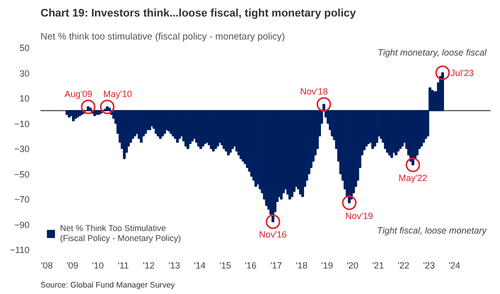 This screenshot has width=500, height=294. What do you see at coordinates (22, 123) in the screenshot?
I see `y-tick-label: −10` at bounding box center [22, 123].